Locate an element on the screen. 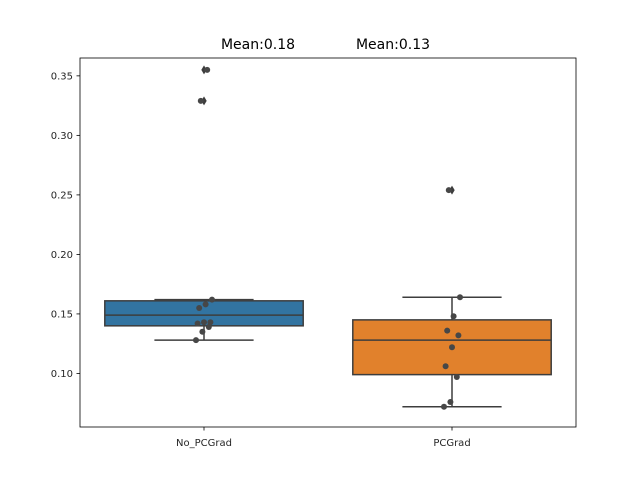  x-axis: No_PCGrad PCGrad is located at coordinates (323, 438).